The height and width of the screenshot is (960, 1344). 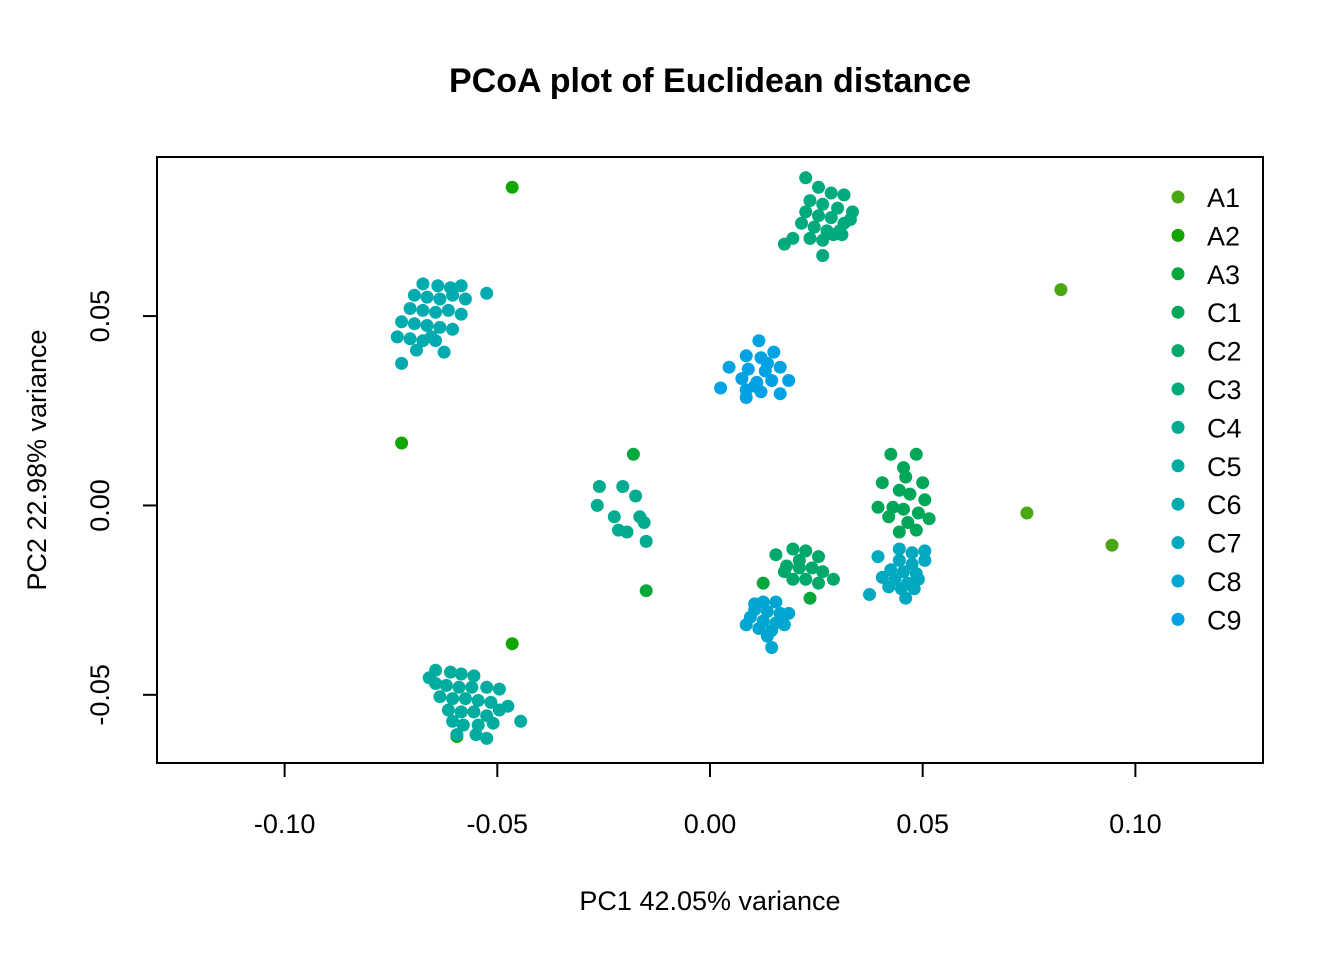 What do you see at coordinates (1224, 505) in the screenshot?
I see `legend-label: C6` at bounding box center [1224, 505].